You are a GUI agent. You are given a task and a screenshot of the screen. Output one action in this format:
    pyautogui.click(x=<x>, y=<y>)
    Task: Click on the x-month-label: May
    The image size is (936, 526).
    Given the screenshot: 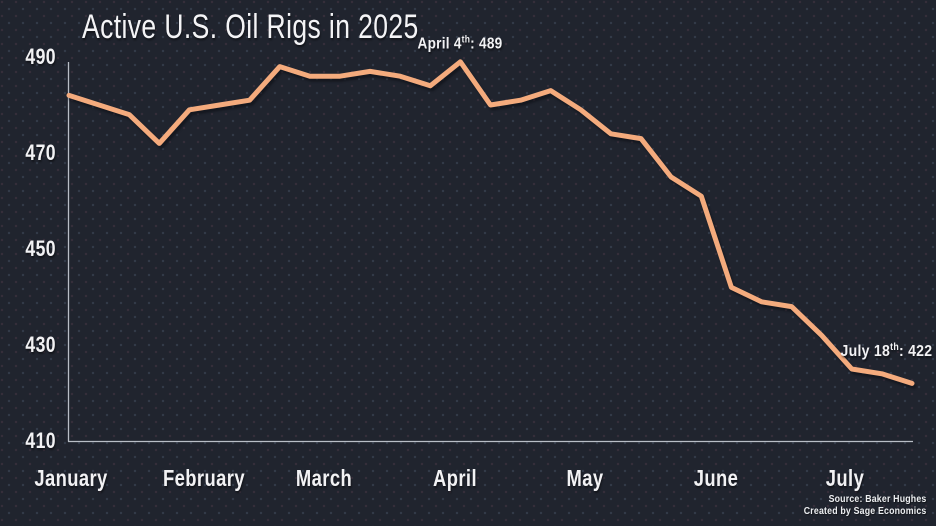 What is the action you would take?
    pyautogui.click(x=585, y=478)
    